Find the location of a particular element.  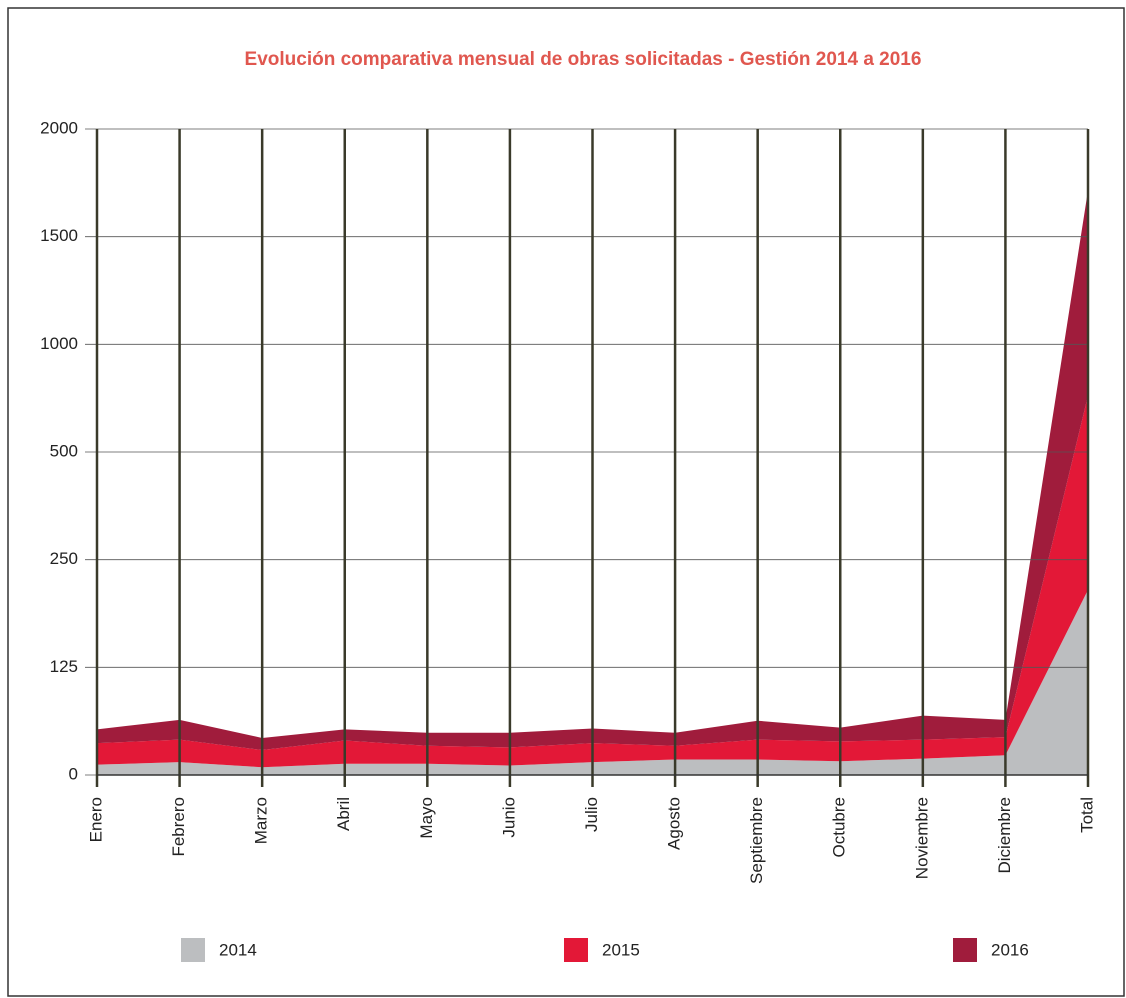

x-tick-label: Julio is located at coordinates (591, 814).